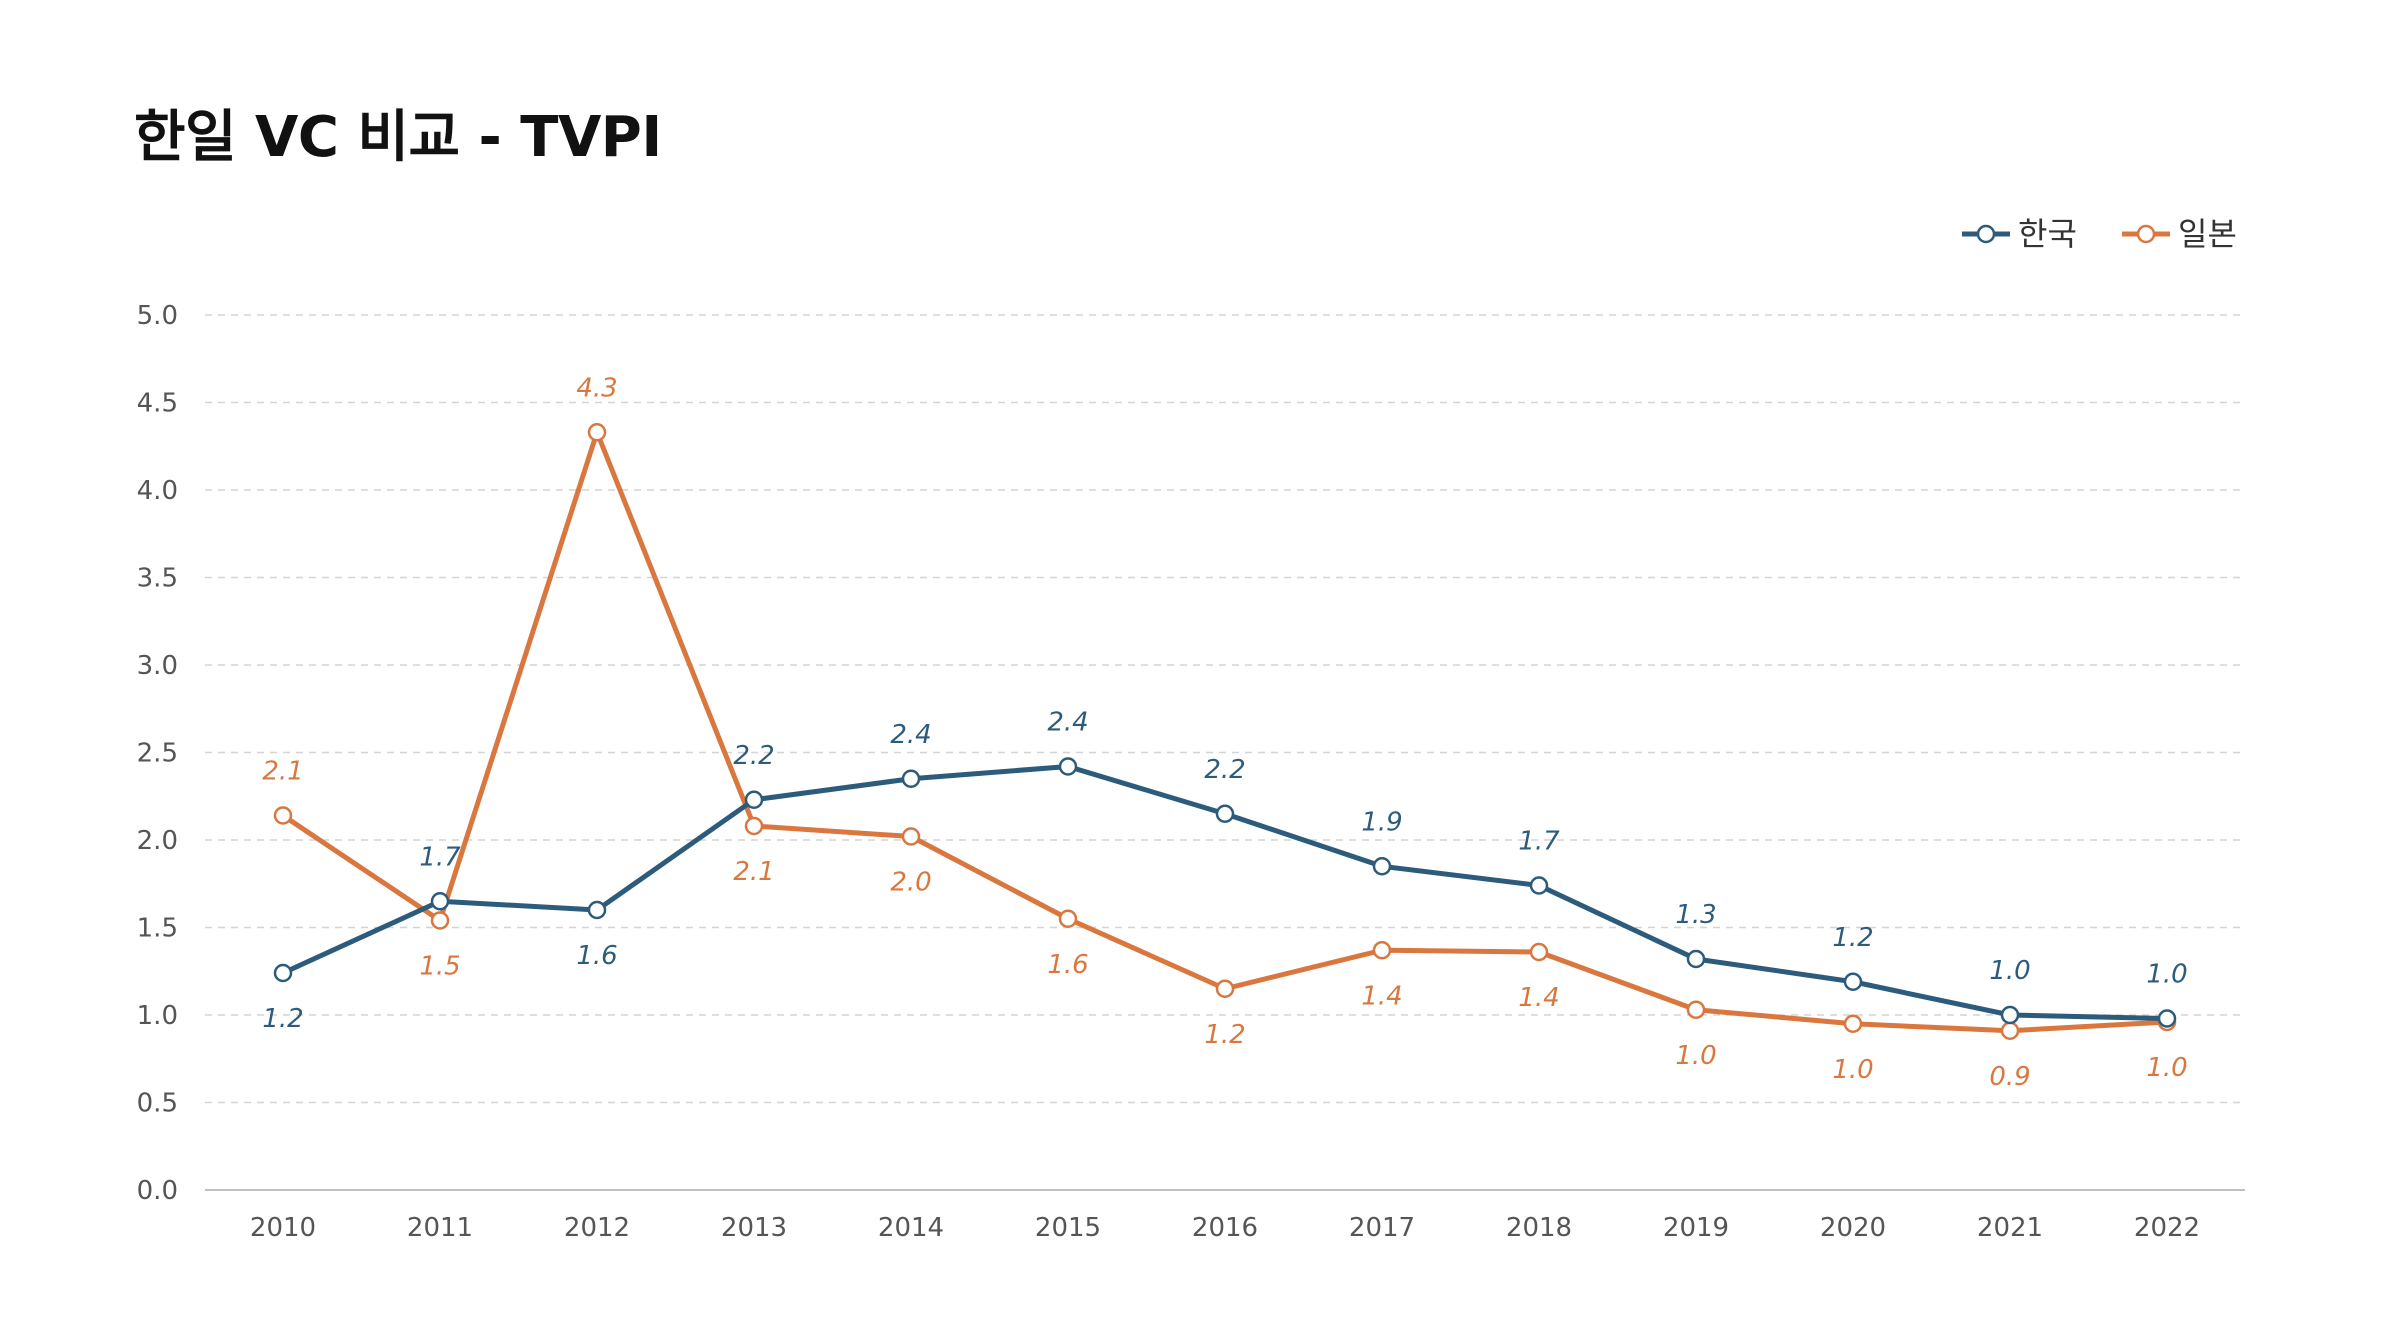 This screenshot has height=1344, width=2394. What do you see at coordinates (1381, 822) in the screenshot?
I see `data-label: 1.9` at bounding box center [1381, 822].